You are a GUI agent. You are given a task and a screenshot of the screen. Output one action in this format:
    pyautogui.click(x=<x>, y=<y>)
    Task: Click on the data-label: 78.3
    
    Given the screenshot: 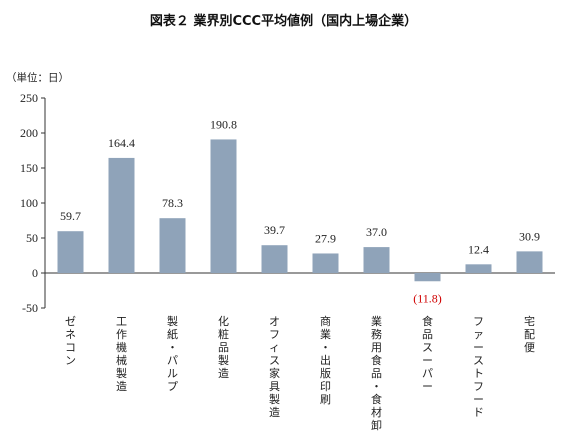 What is the action you would take?
    pyautogui.click(x=172, y=203)
    